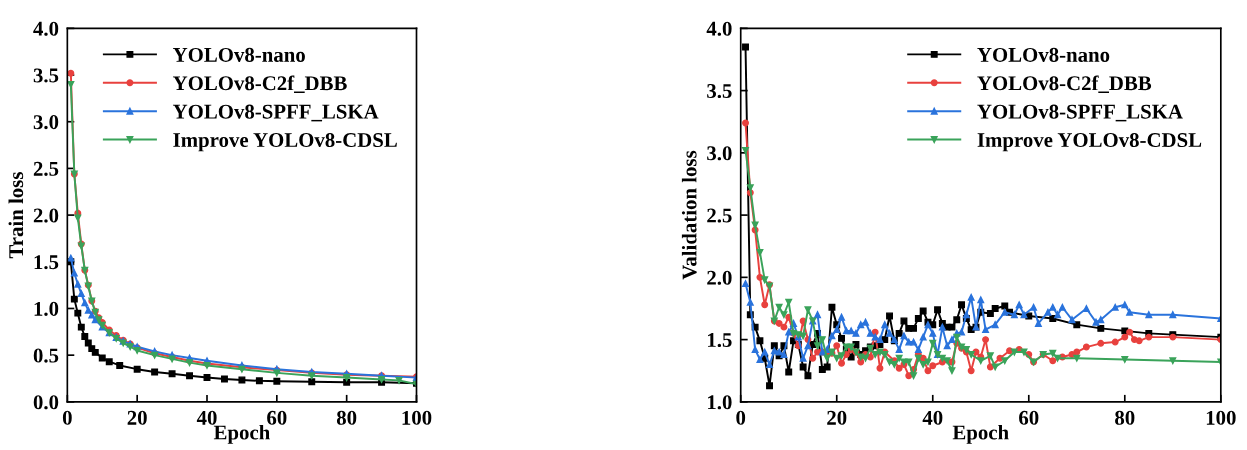  Describe the element at coordinates (16, 215) in the screenshot. I see `y-axis-title: Train loss` at that location.